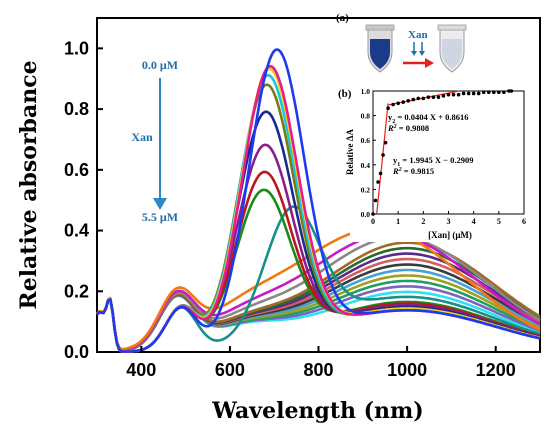 Image resolution: width=550 pixels, height=430 pixels. Describe the element at coordinates (433, 161) in the screenshot. I see `fit-equation-1: y1 = 1.9945 X − 0.2909` at that location.